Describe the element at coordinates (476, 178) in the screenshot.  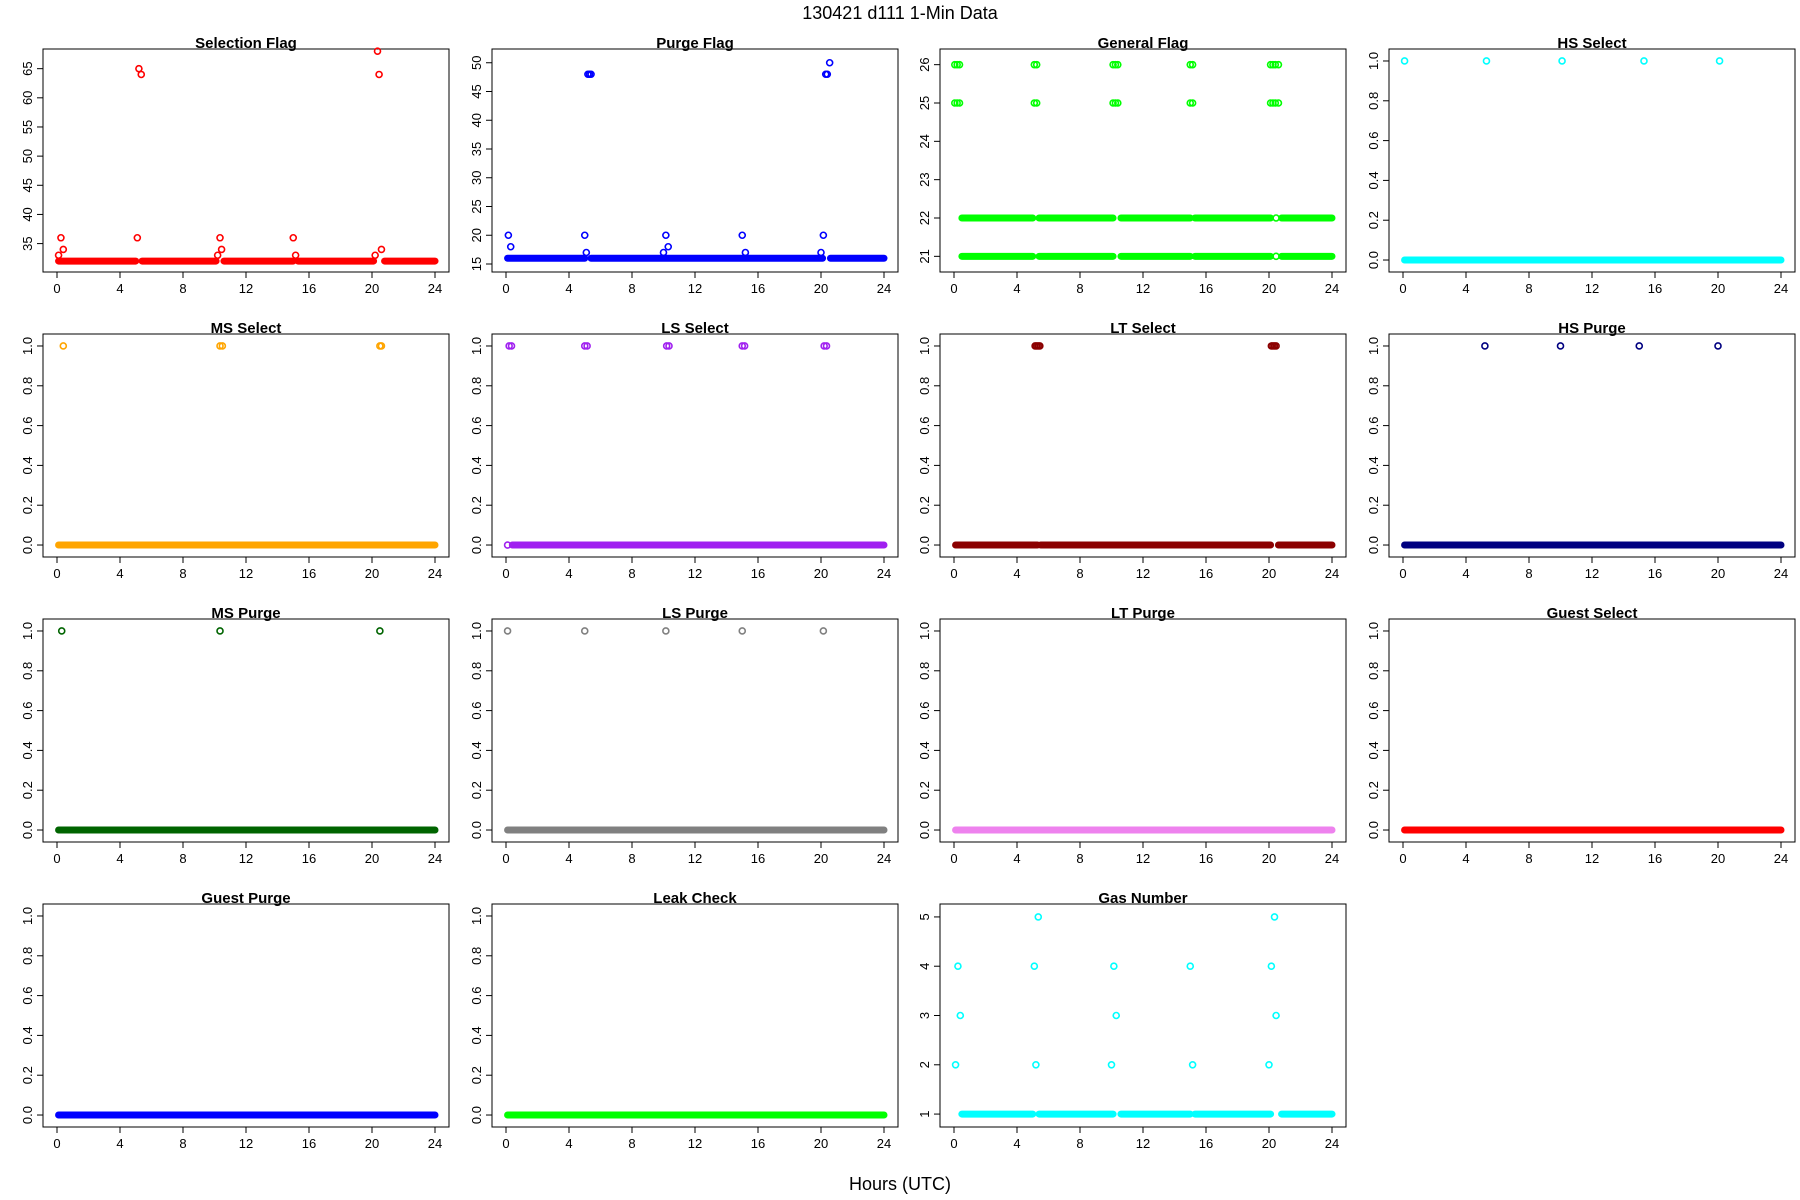
I see `y-tick-label: 30` at that location.